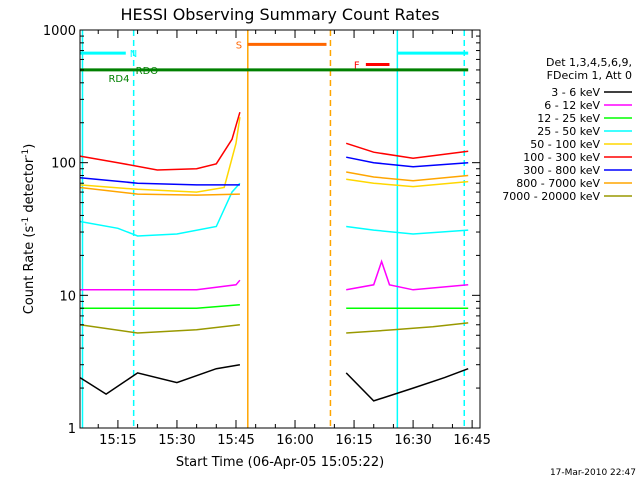  What do you see at coordinates (551, 196) in the screenshot?
I see `legend-label: 7000 - 20000 keV` at bounding box center [551, 196].